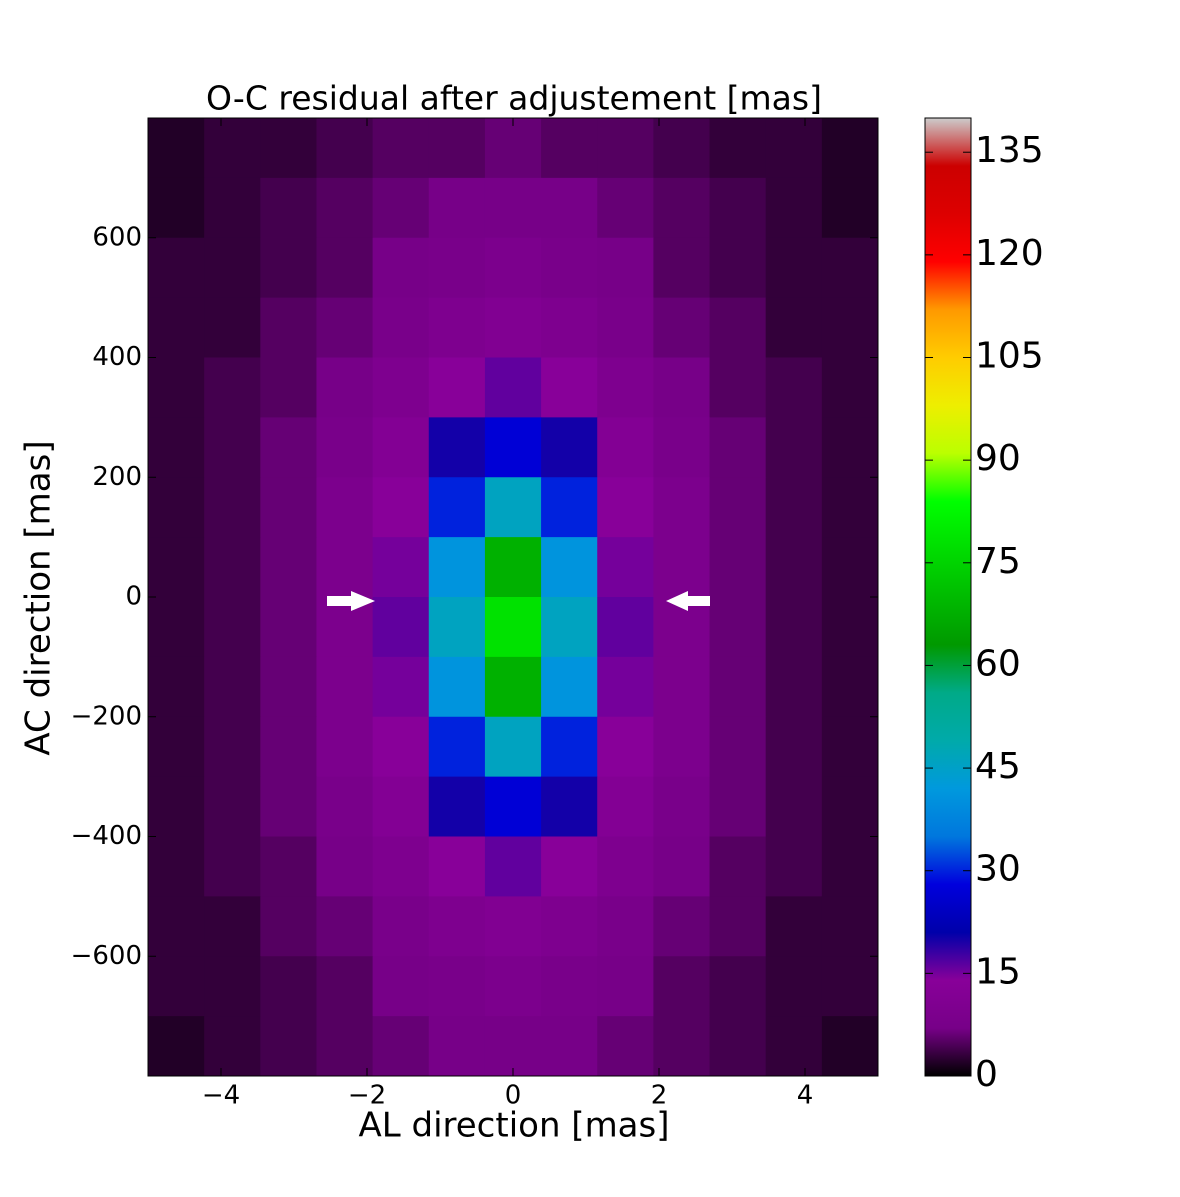 The width and height of the screenshot is (1180, 1197). I want to click on y-tick-label: −200, so click(106, 716).